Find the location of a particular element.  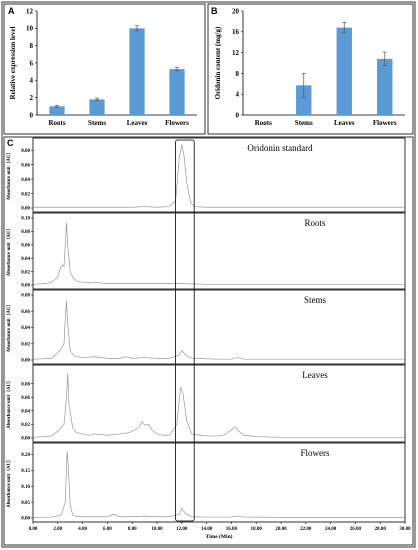

x-tick-label: 22.00 is located at coordinates (306, 529).